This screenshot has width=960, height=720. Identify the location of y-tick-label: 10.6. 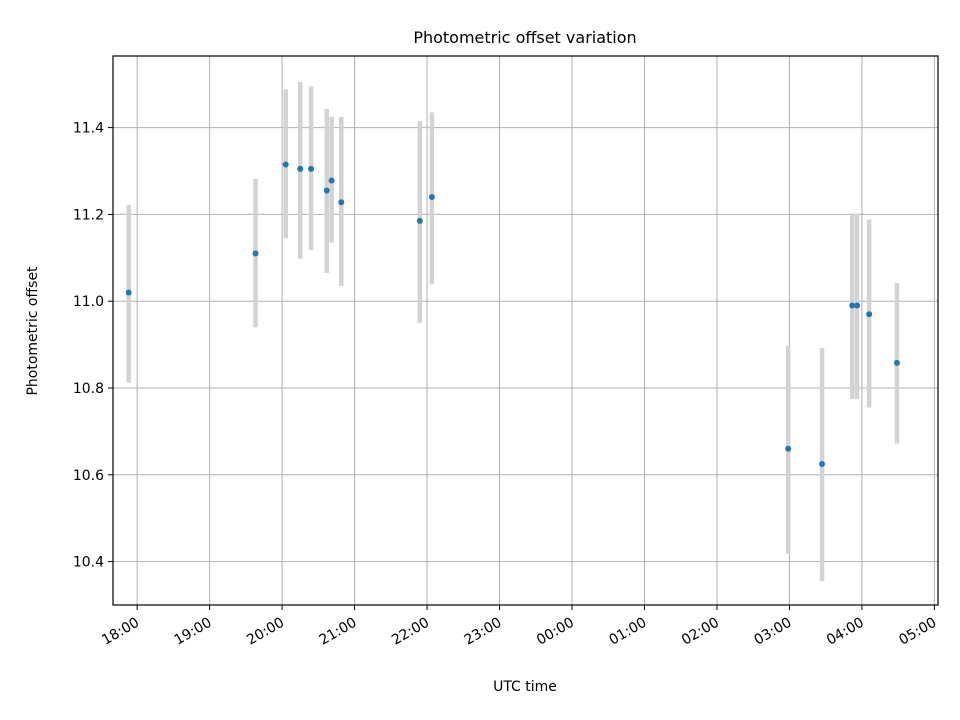
(88, 476).